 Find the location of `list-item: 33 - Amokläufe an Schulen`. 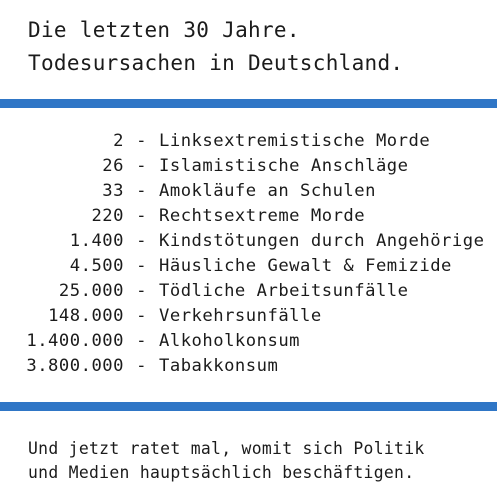

list-item: 33 - Amokläufe an Schulen is located at coordinates (248, 193).